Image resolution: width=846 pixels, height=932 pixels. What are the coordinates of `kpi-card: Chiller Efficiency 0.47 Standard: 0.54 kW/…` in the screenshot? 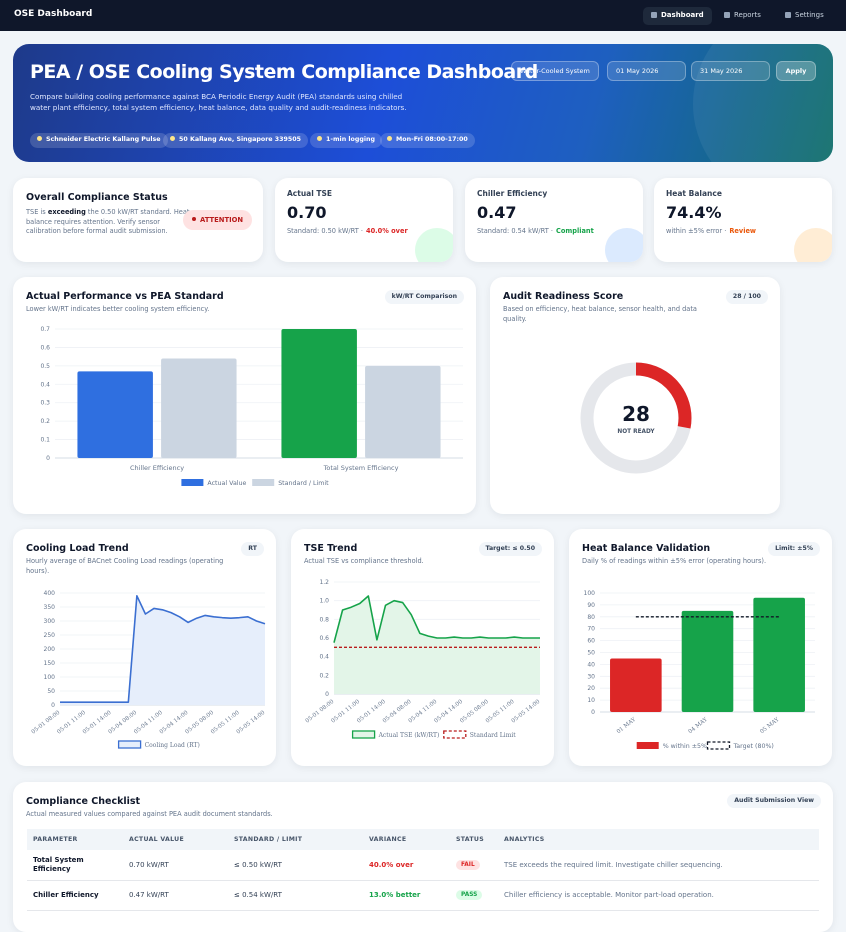 It's located at (554, 220).